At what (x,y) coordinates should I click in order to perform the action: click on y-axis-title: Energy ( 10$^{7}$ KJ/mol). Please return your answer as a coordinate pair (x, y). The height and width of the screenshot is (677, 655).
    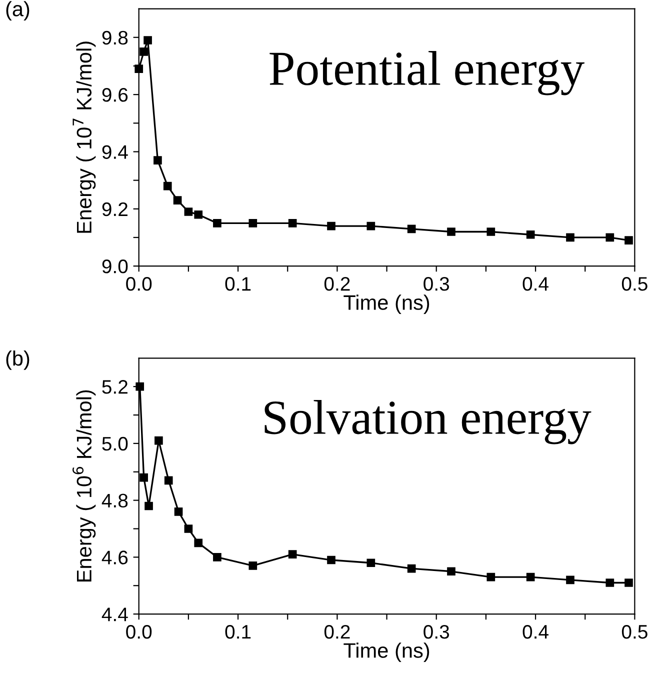
    Looking at the image, I should click on (84, 137).